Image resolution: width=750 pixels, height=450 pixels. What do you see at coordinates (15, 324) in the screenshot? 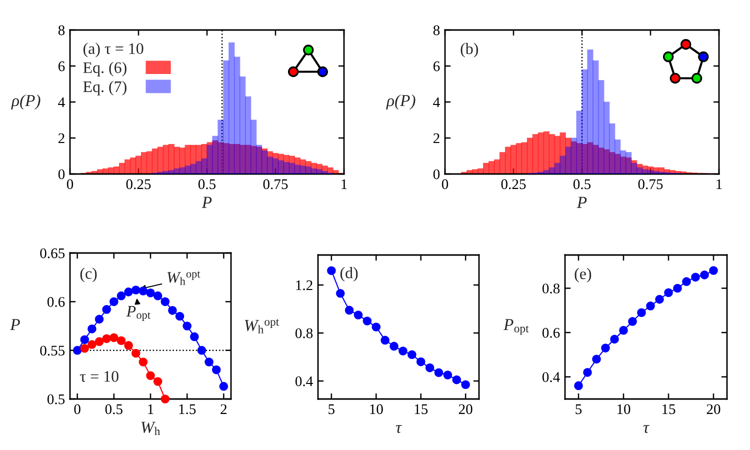
I see `y-axis-title: P` at bounding box center [15, 324].